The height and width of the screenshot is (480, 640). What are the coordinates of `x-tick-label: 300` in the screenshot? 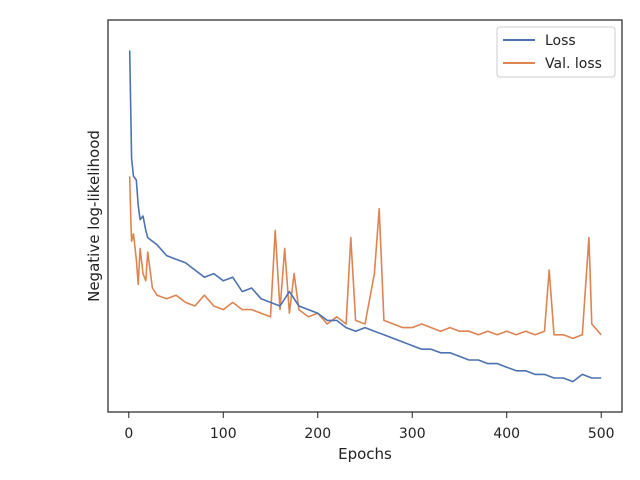 It's located at (412, 434).